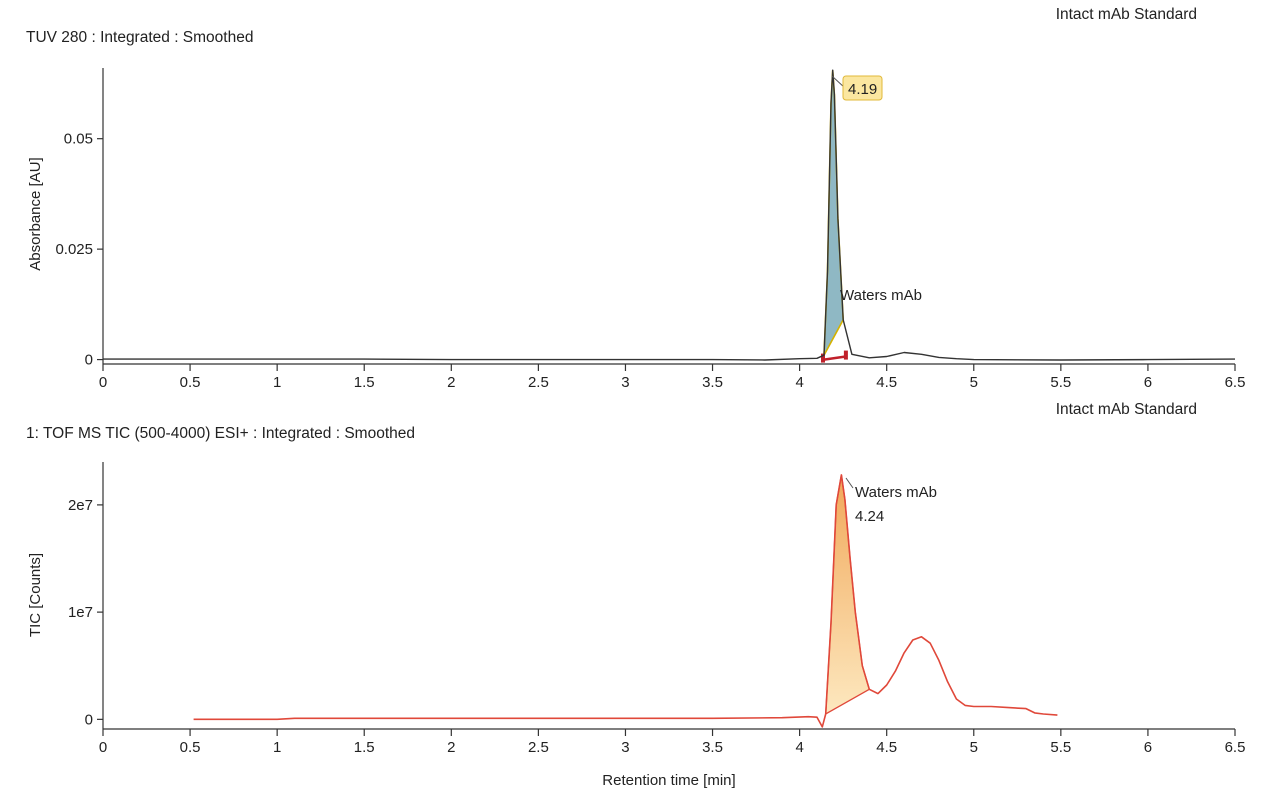 The width and height of the screenshot is (1261, 795). What do you see at coordinates (1060, 382) in the screenshot?
I see `uv-x-tick-label: 5.5` at bounding box center [1060, 382].